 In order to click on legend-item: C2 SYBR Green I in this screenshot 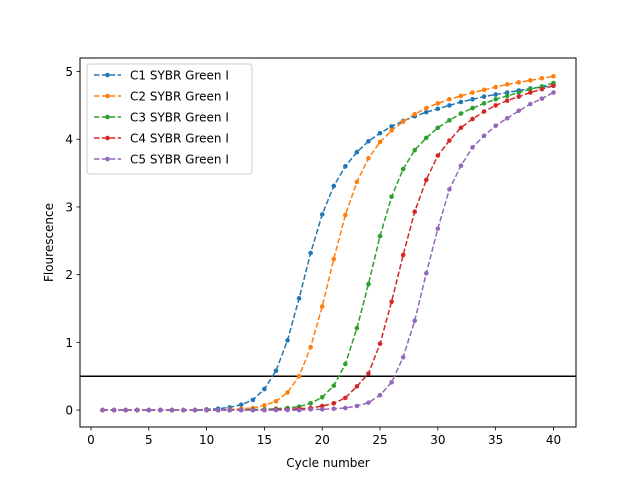, I will do `click(161, 97)`.